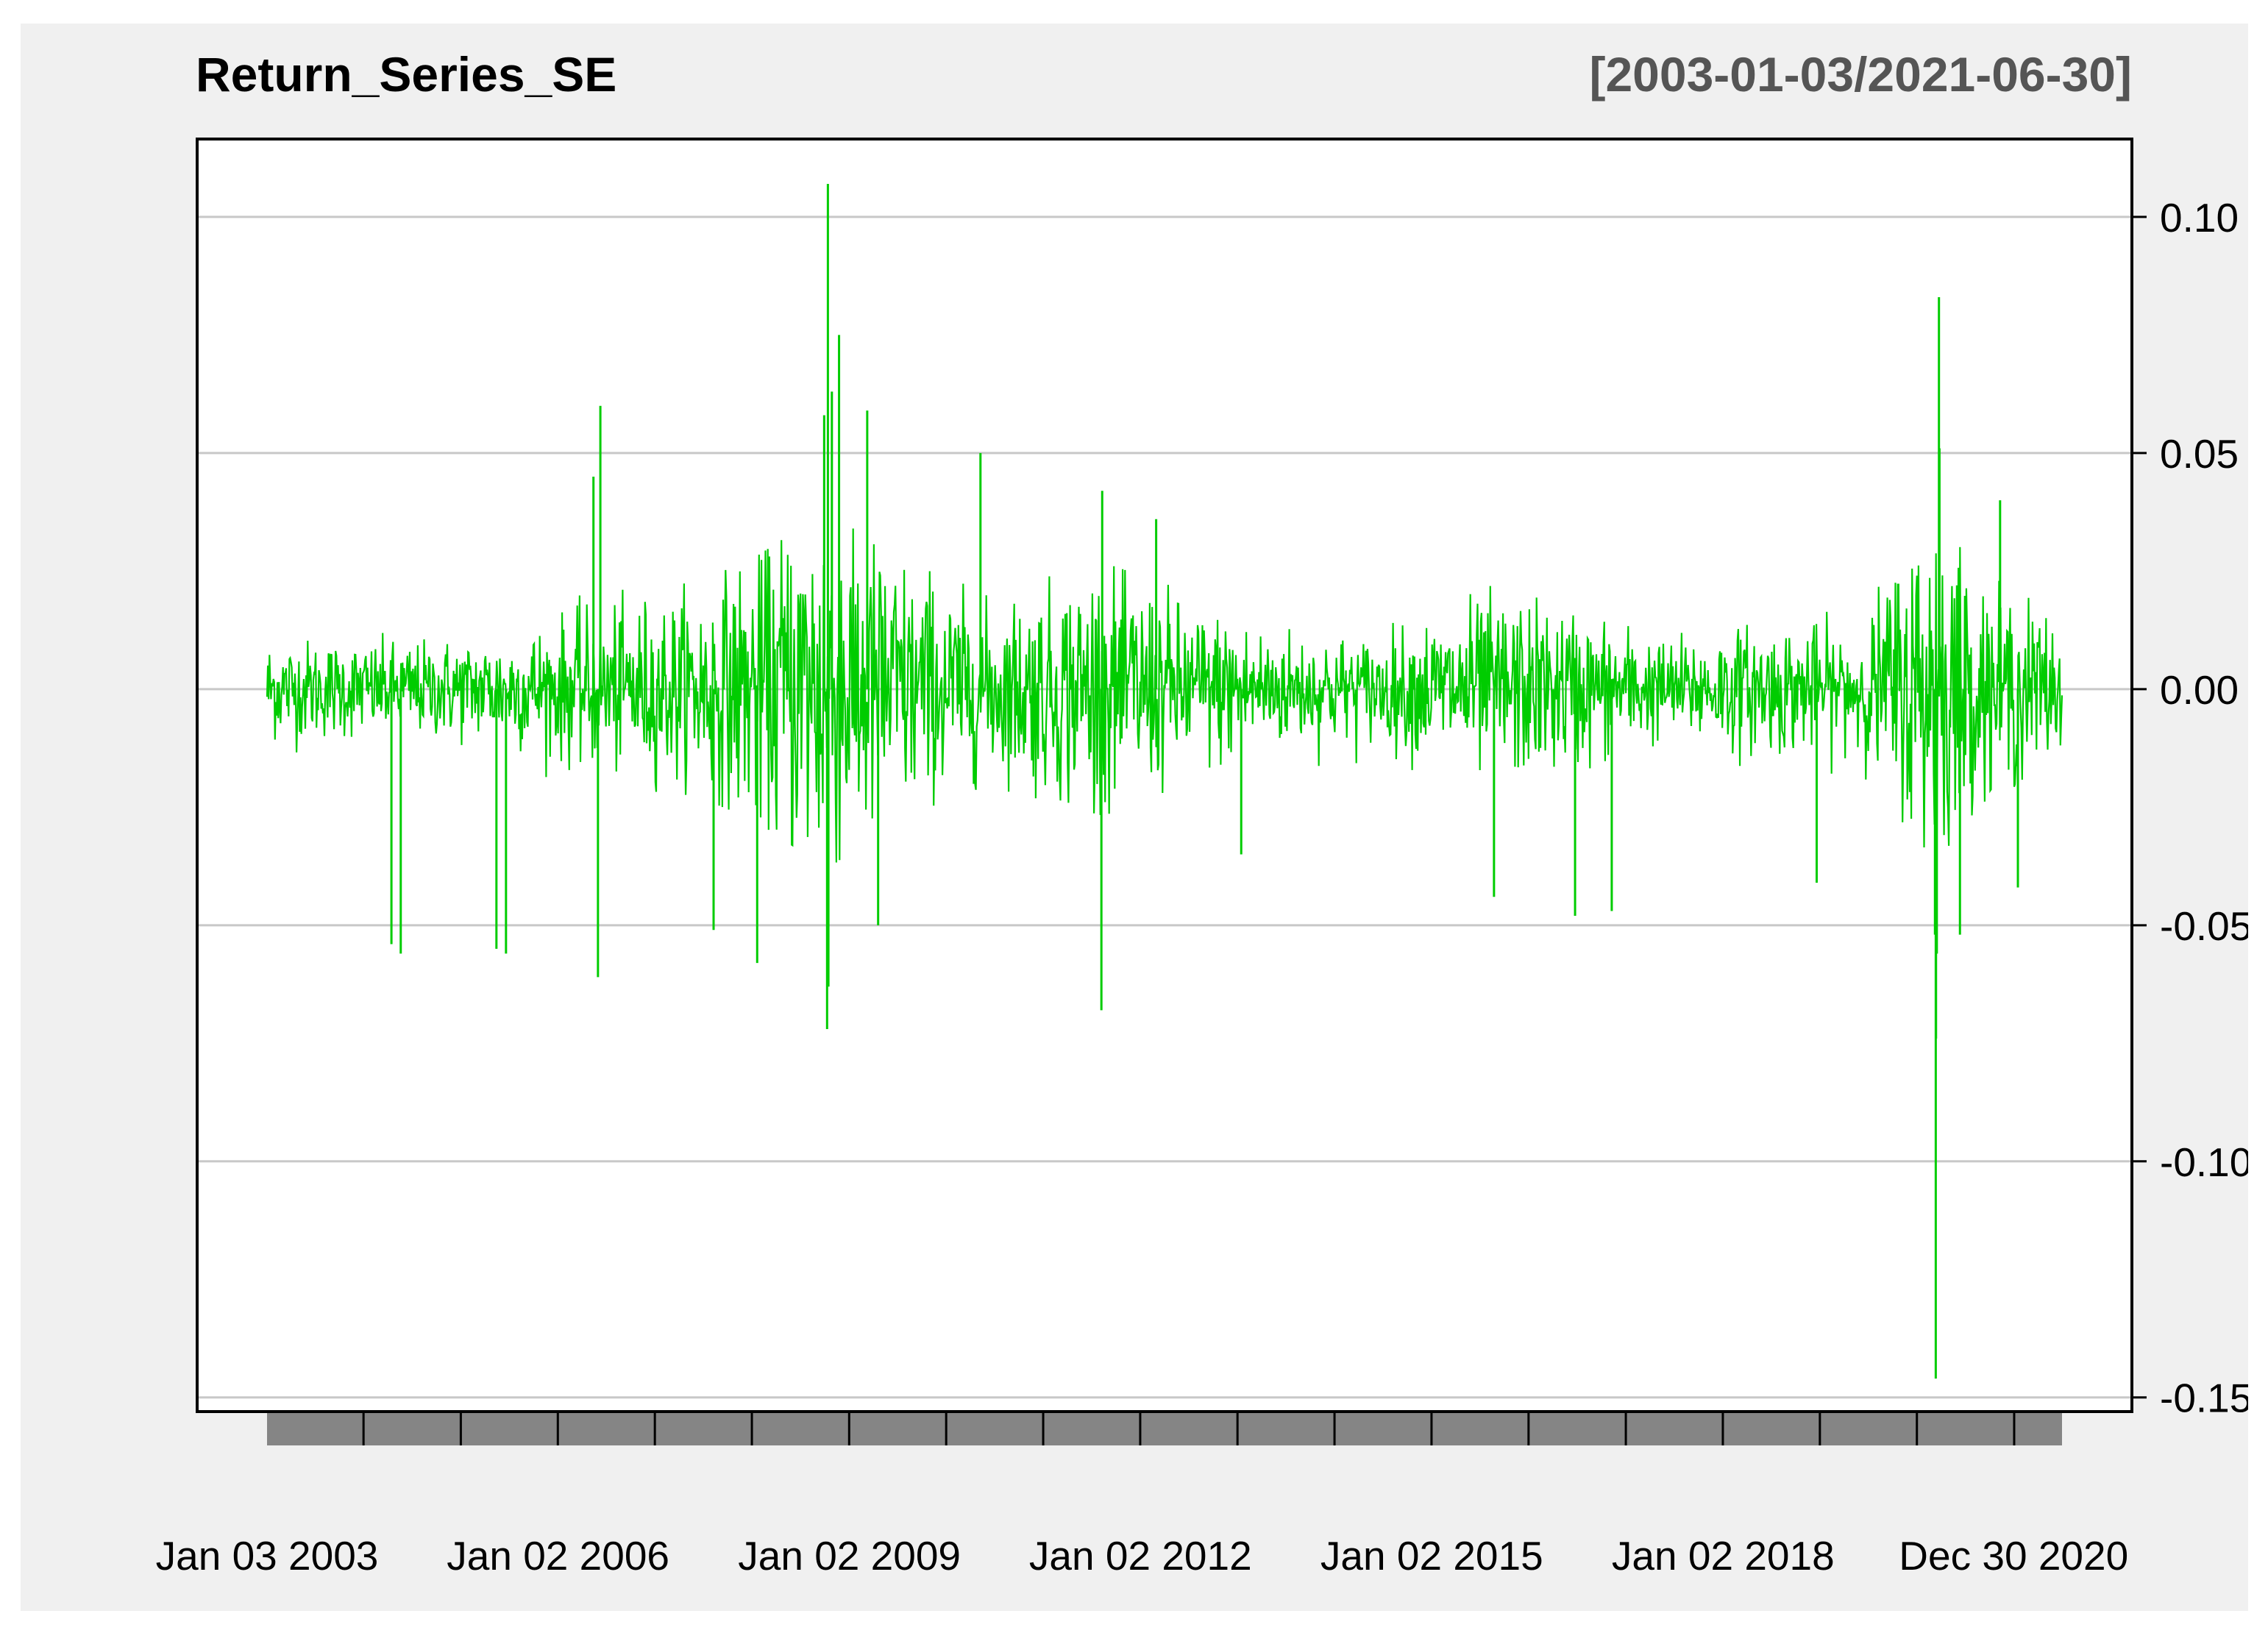  I want to click on x-tick-label: Dec 30 2020, so click(2013, 1556).